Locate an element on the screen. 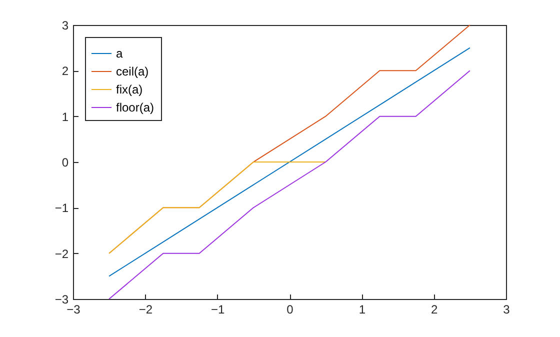 Image resolution: width=560 pixels, height=337 pixels. y-tick-label: 0 is located at coordinates (65, 163).